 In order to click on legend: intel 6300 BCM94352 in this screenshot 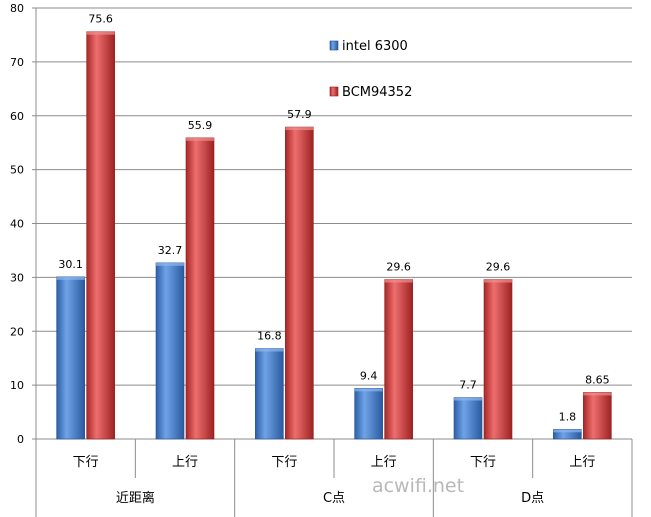, I will do `click(370, 69)`.